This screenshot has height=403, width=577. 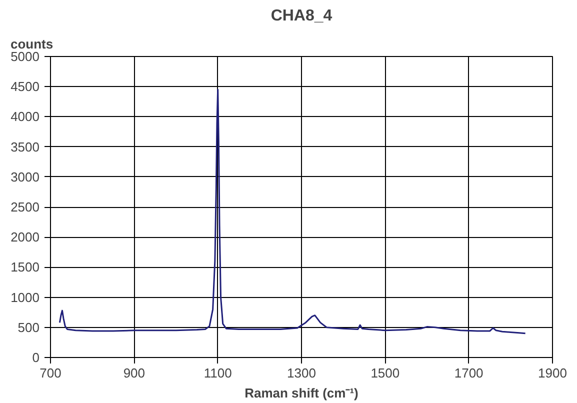 I want to click on x-axis-title: Raman shift (cm⁻¹), so click(x=301, y=393).